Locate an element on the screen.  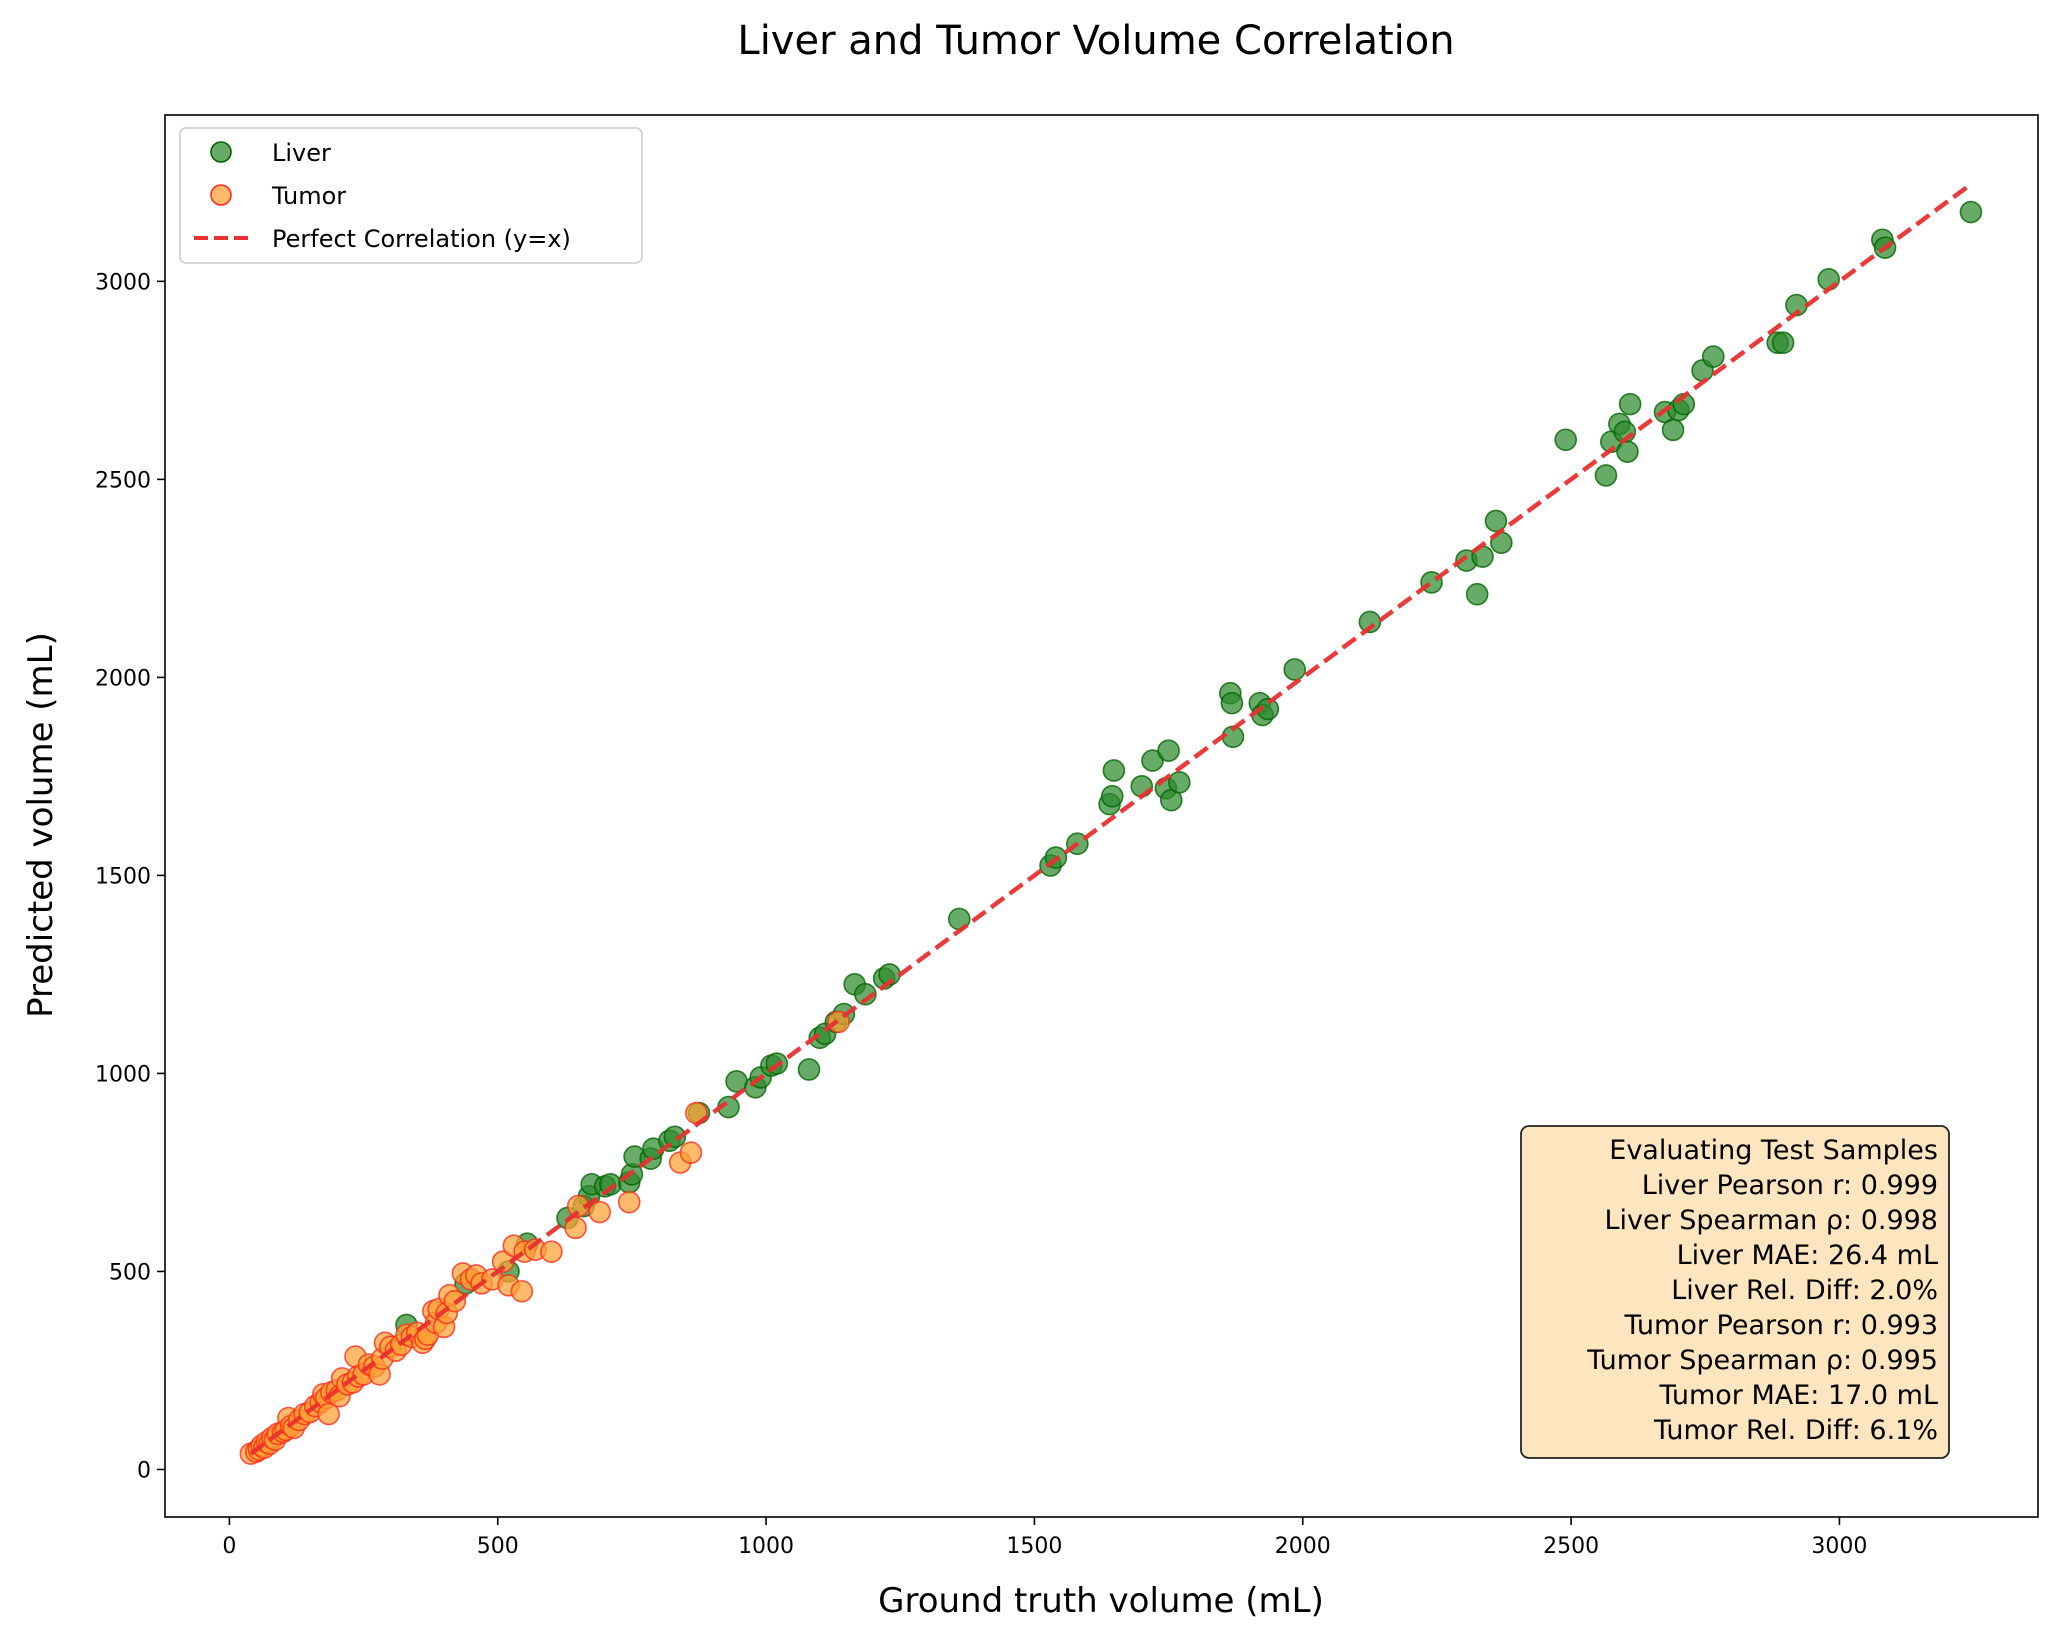
y-tick-label: 3000 is located at coordinates (123, 282).